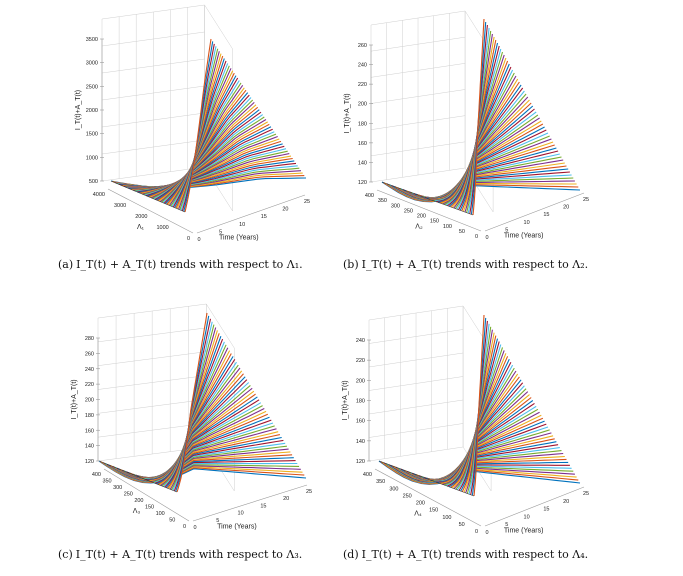 The image size is (683, 576). I want to click on z-tick-label: 220, so click(362, 85).